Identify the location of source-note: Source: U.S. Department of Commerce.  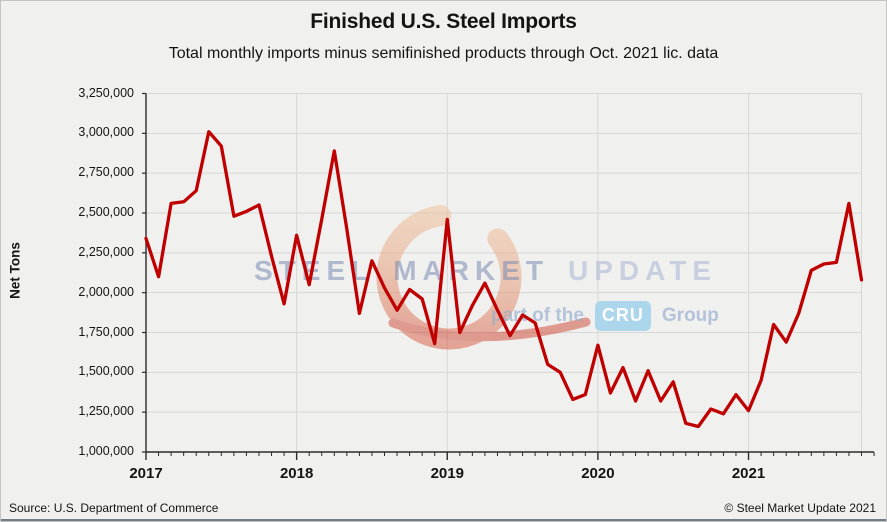
(114, 508).